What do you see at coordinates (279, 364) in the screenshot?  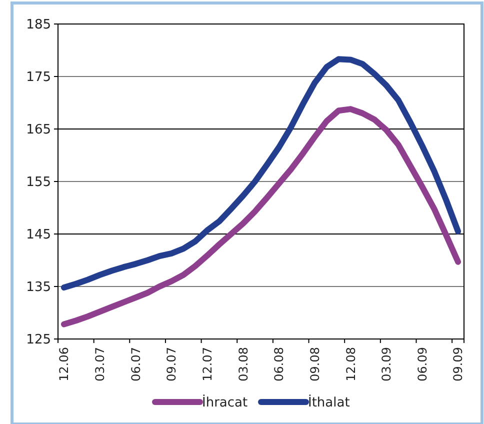 I see `x-tick-label: 06.08` at bounding box center [279, 364].